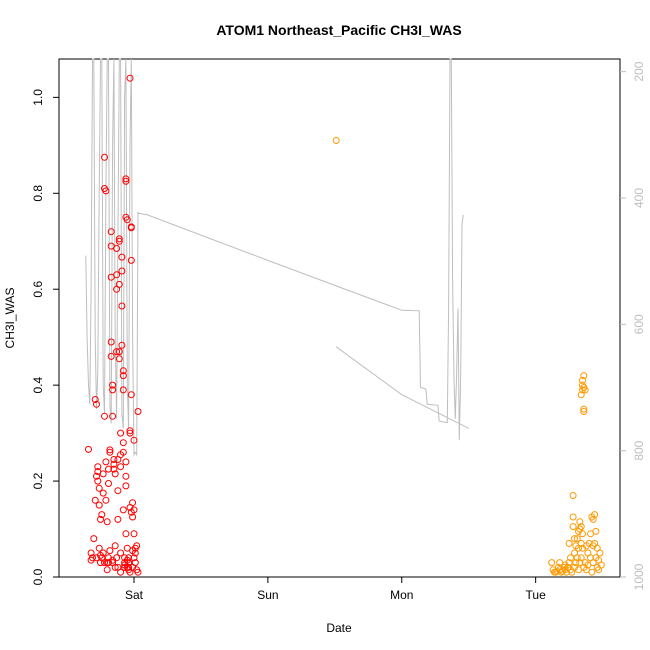 This screenshot has height=650, width=650. What do you see at coordinates (38, 576) in the screenshot?
I see `y-tick-label: 0.0` at bounding box center [38, 576].